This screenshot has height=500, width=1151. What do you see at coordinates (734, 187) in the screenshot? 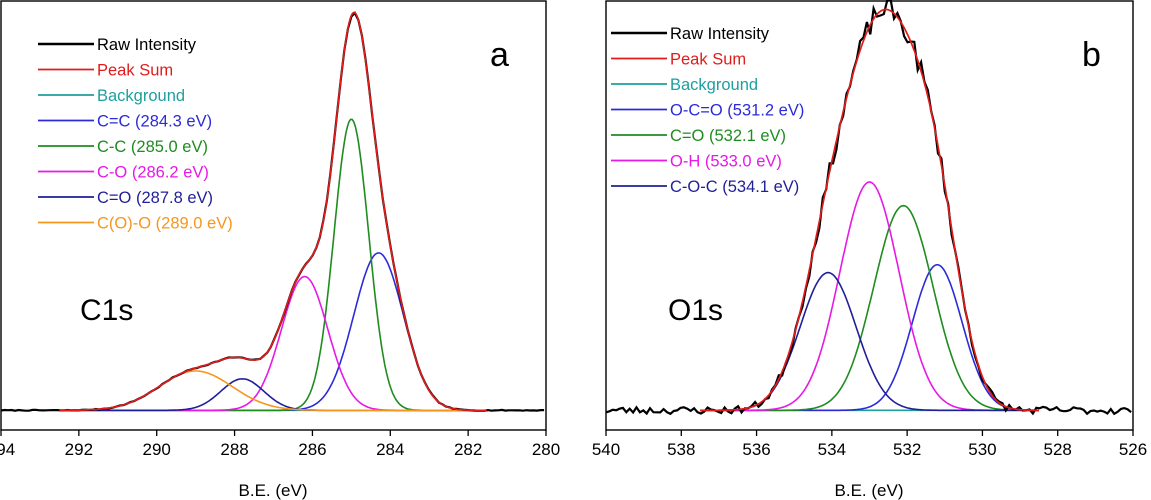
I see `legend-entry: C-O-C (534.1 eV)` at bounding box center [734, 187].